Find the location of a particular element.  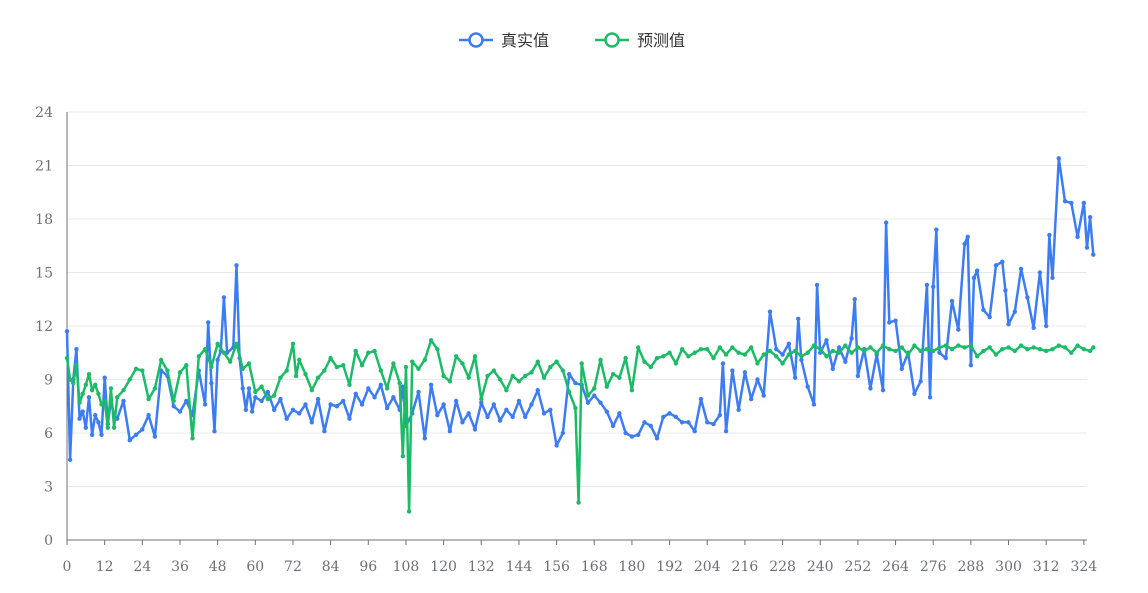

legend-item-2: 预测值 is located at coordinates (640, 40).